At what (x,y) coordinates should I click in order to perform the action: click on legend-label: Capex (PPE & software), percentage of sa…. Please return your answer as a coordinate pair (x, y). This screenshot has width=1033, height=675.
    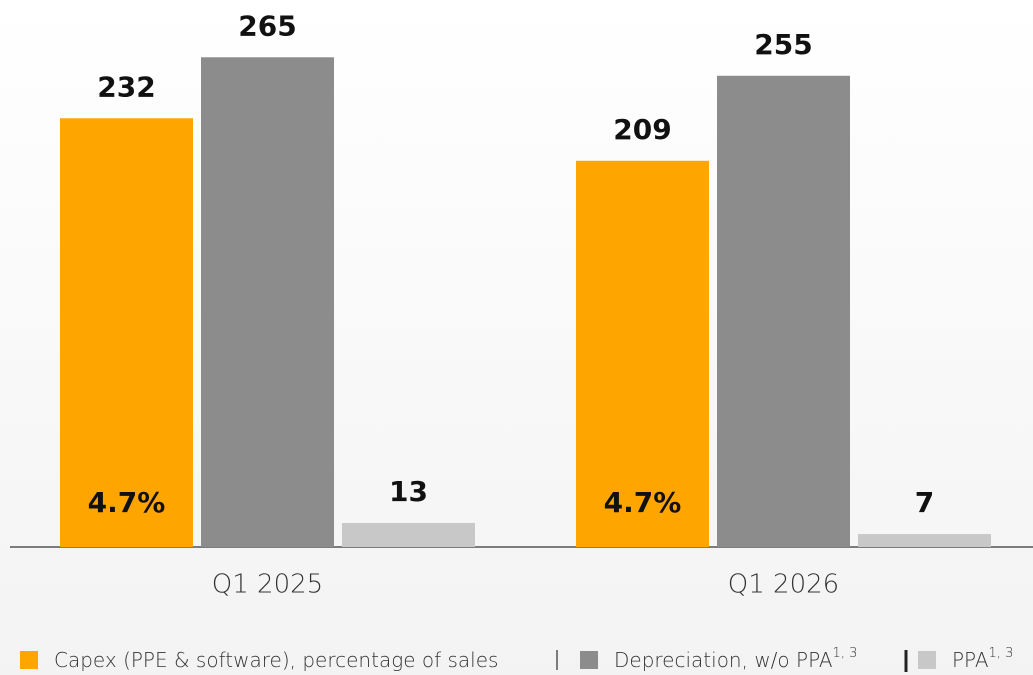
    Looking at the image, I should click on (276, 660).